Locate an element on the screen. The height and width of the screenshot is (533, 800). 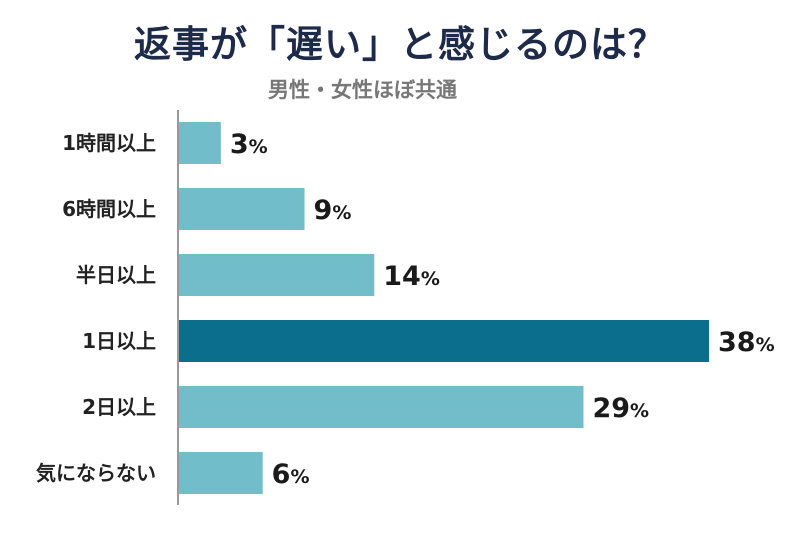
value-label: 6% is located at coordinates (291, 474).